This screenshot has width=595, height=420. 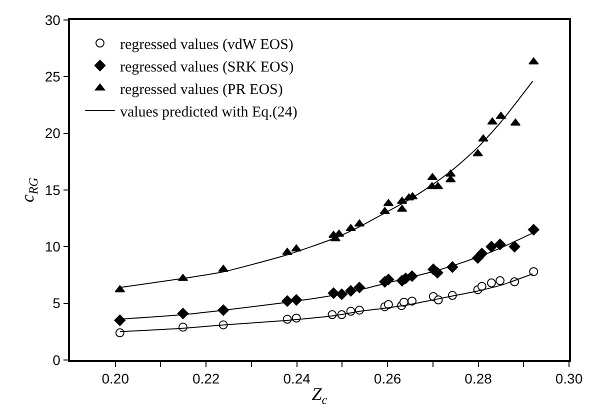 I want to click on x-tick-label: 0.24, so click(x=297, y=378).